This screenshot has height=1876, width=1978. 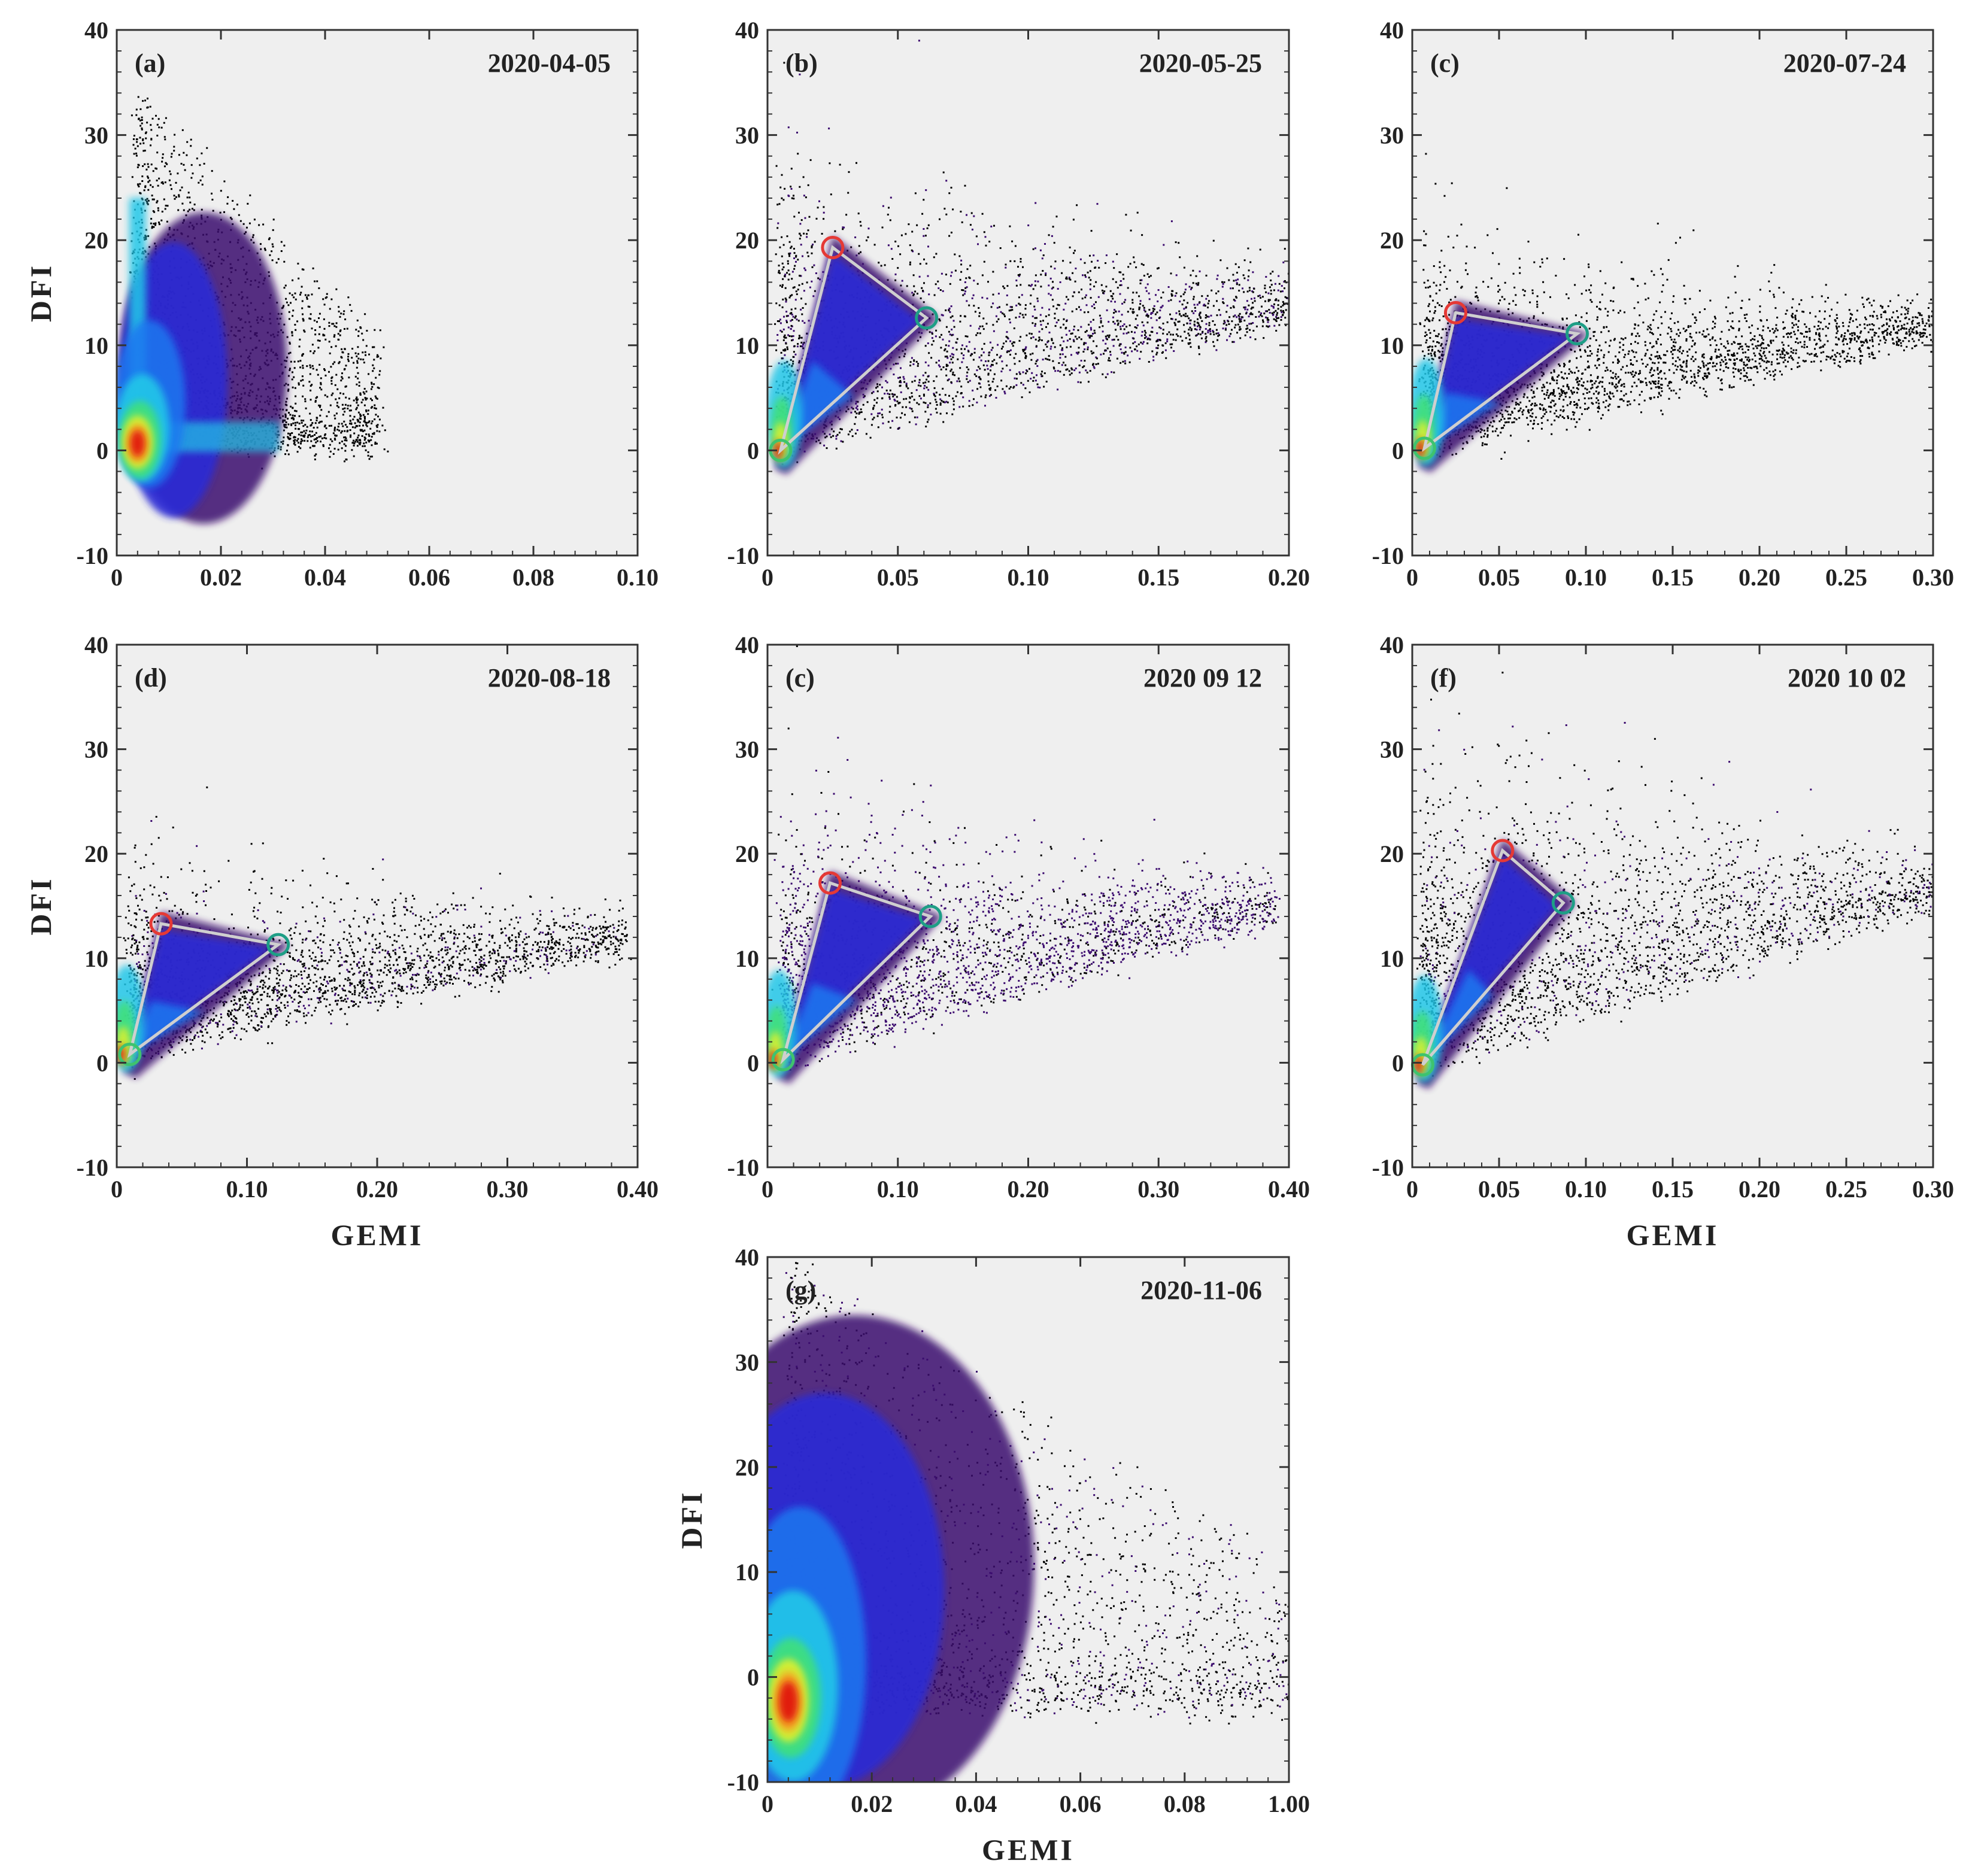 What do you see at coordinates (872, 1804) in the screenshot?
I see `x-tick-label: 0.02` at bounding box center [872, 1804].